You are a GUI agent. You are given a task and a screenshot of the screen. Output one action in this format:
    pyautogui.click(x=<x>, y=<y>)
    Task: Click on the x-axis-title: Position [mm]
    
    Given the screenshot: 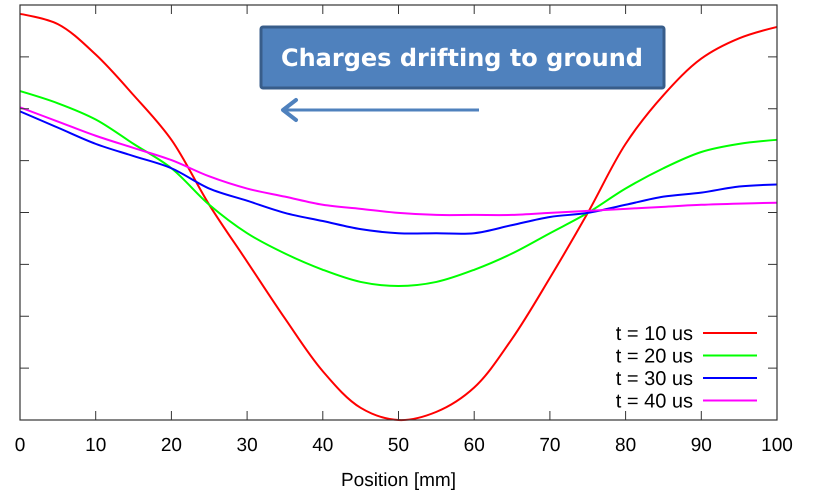 What is the action you would take?
    pyautogui.click(x=398, y=480)
    